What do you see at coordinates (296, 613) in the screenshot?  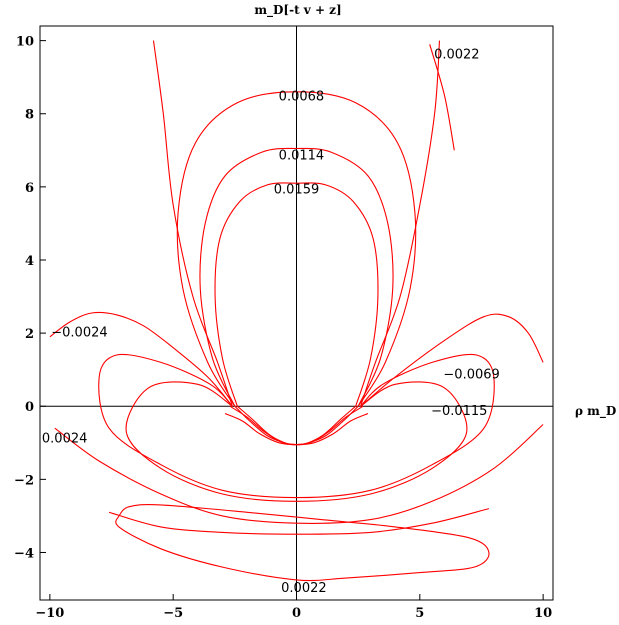 I see `x-tick-label: 0` at bounding box center [296, 613].